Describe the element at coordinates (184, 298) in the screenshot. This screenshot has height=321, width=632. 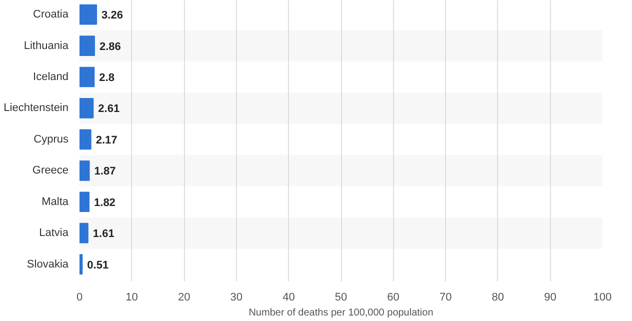
I see `x-tick-label: 20` at that location.